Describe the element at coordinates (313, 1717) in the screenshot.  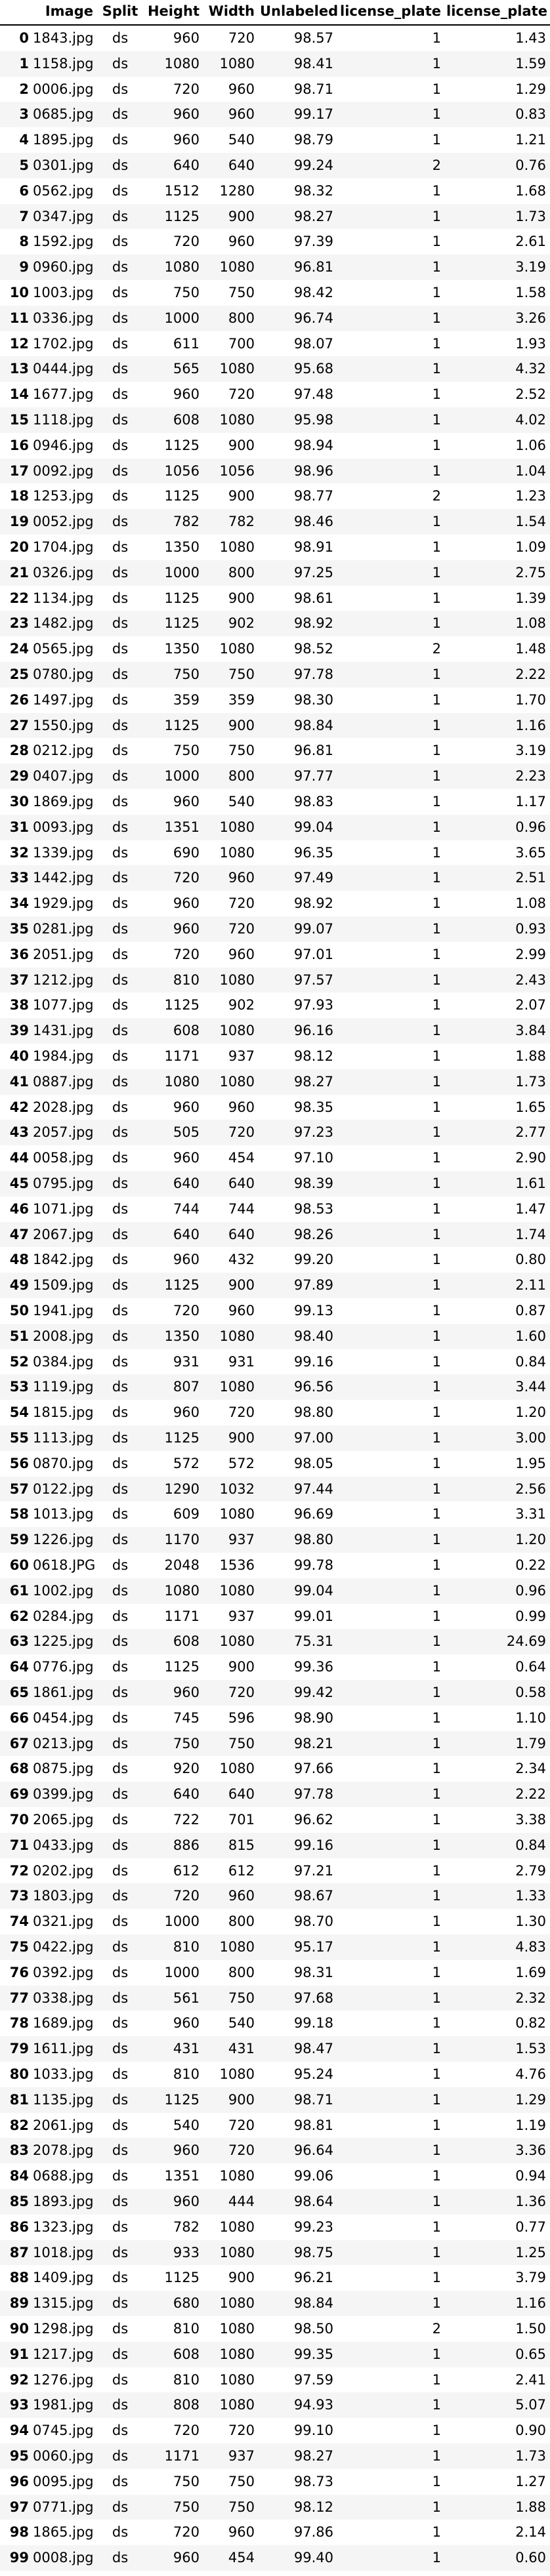
I see `unlabeled: 98.90` at that location.